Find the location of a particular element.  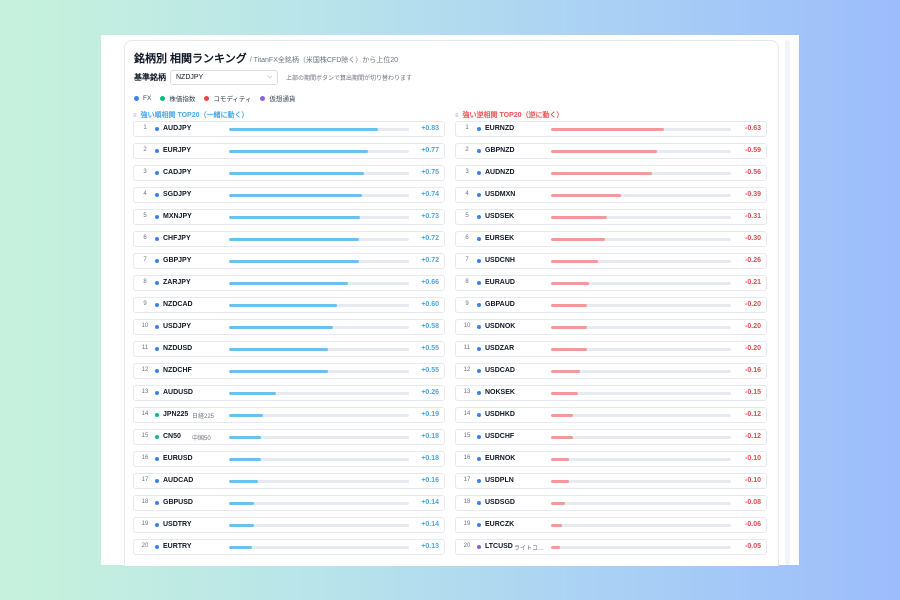

ranking-row: 12 NZDCHF +0.55 is located at coordinates (289, 371).